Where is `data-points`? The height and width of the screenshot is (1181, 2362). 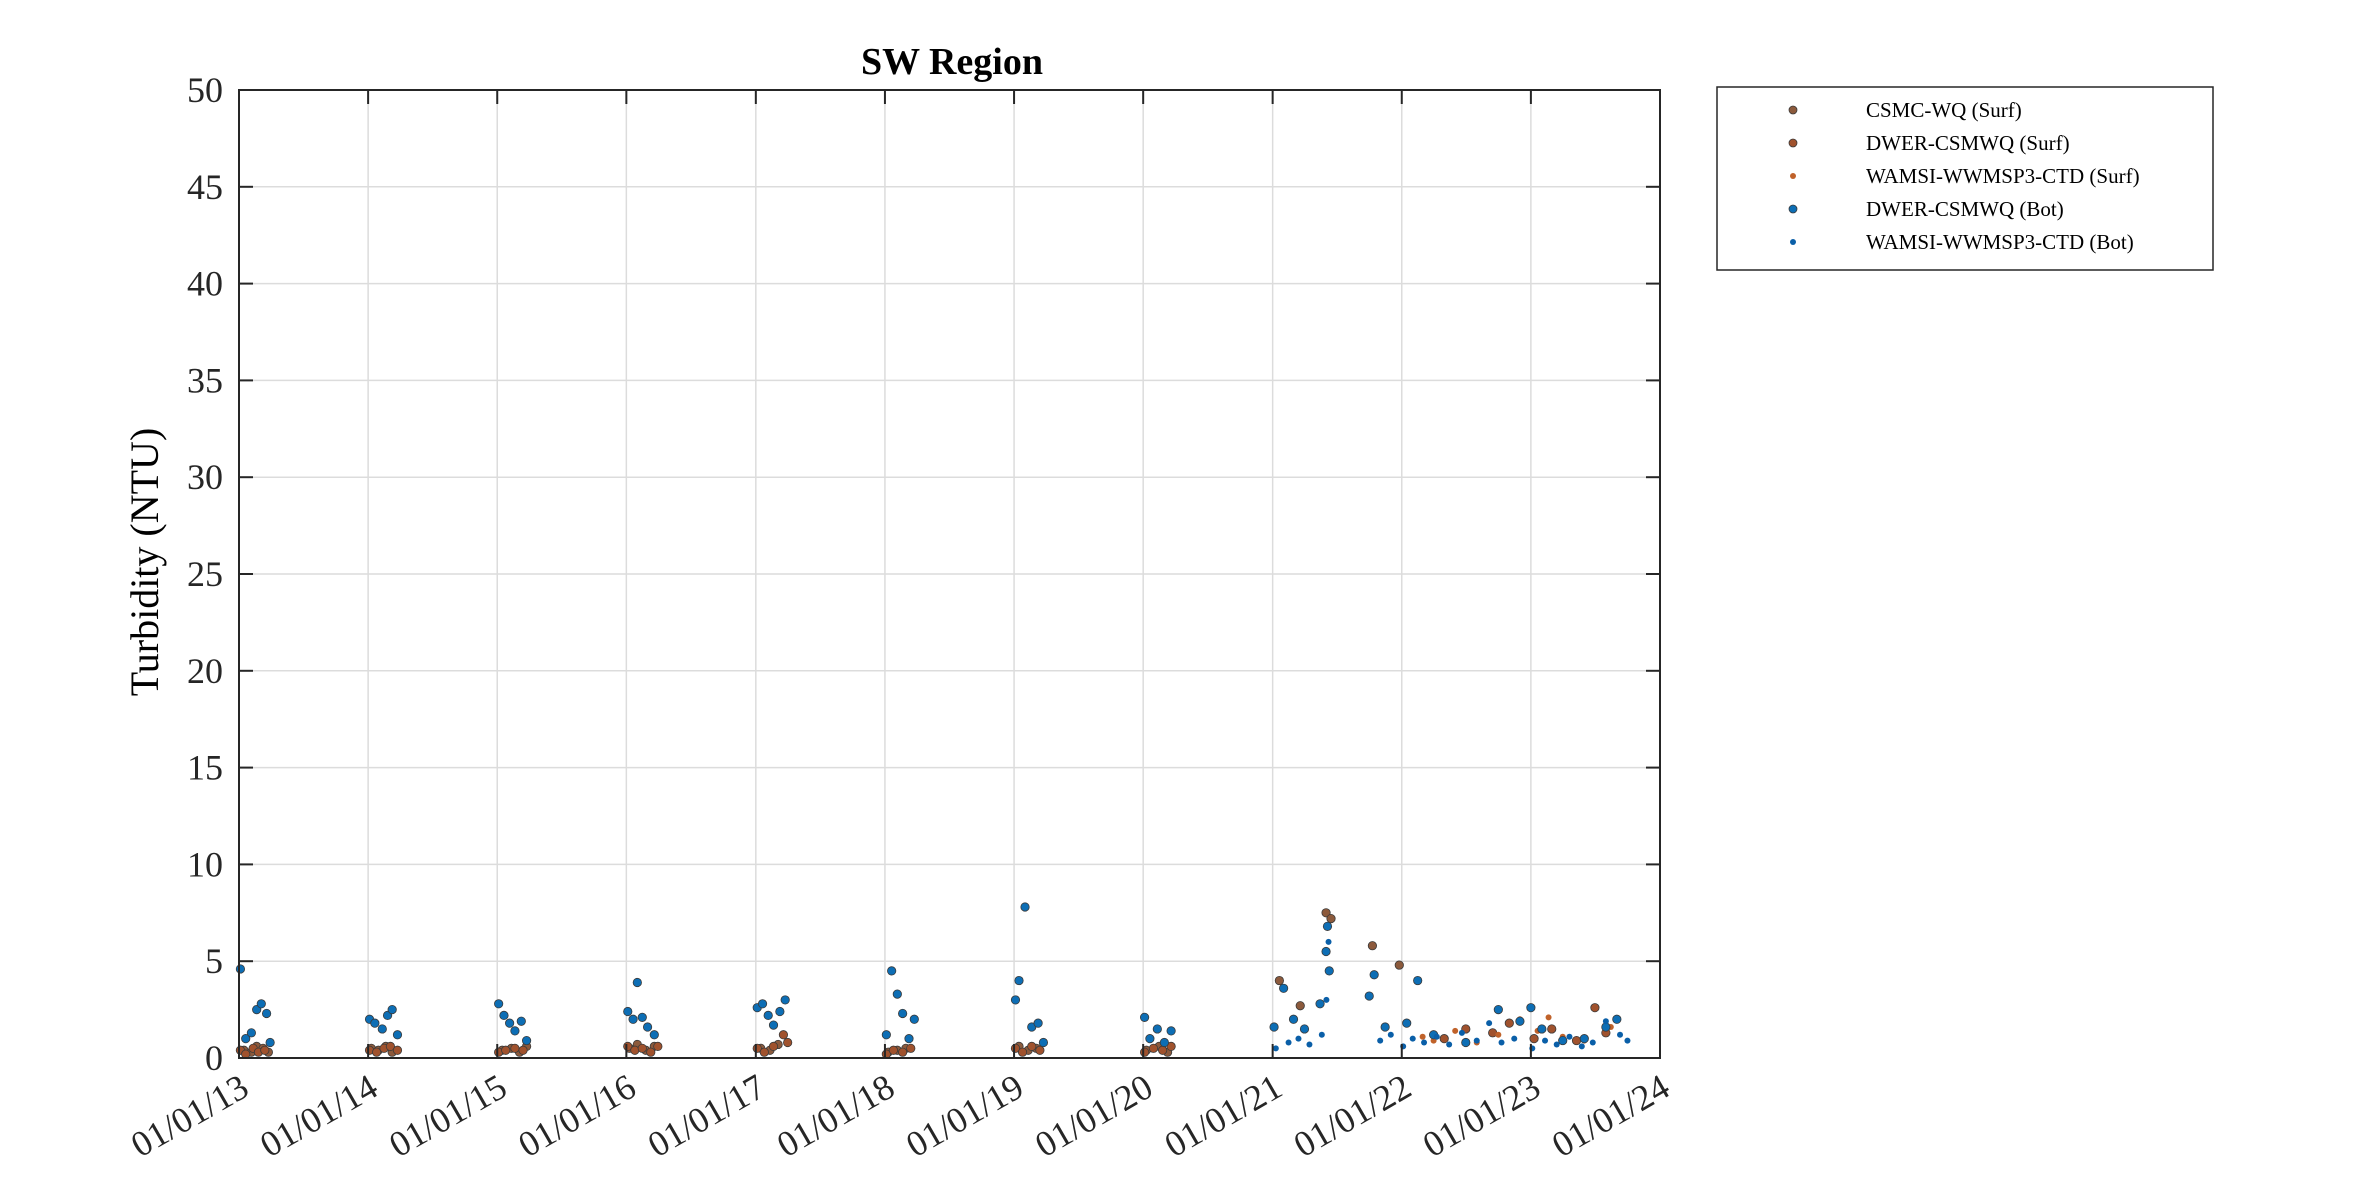 data-points is located at coordinates (933, 980).